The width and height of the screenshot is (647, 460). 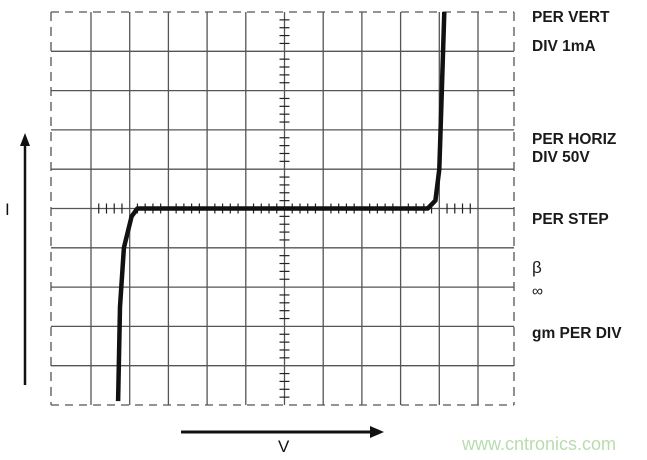 What do you see at coordinates (571, 17) in the screenshot?
I see `per-vert-label: PER VERT` at bounding box center [571, 17].